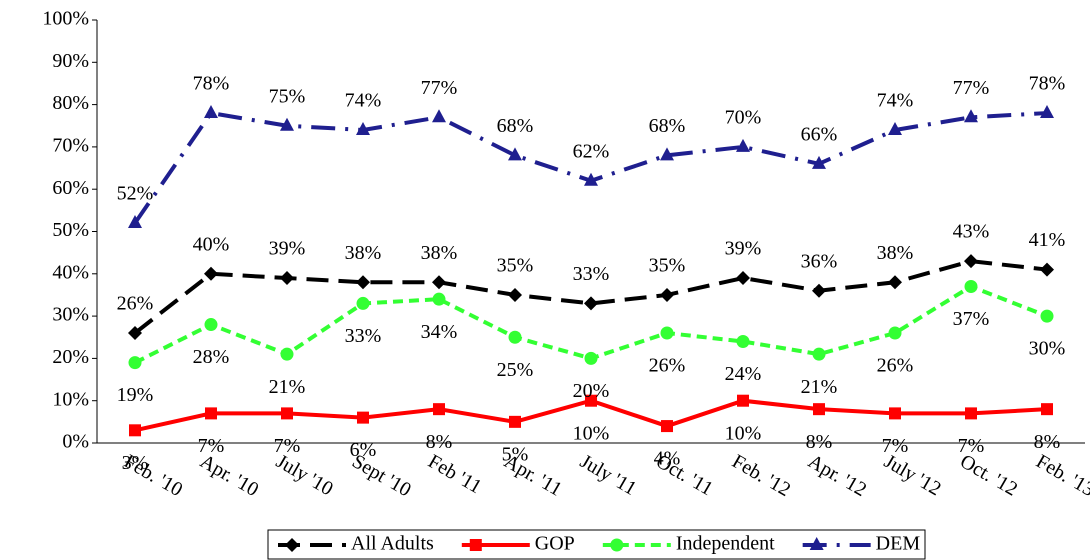 This screenshot has width=1090, height=560. Describe the element at coordinates (895, 101) in the screenshot. I see `data-label: 74%` at that location.